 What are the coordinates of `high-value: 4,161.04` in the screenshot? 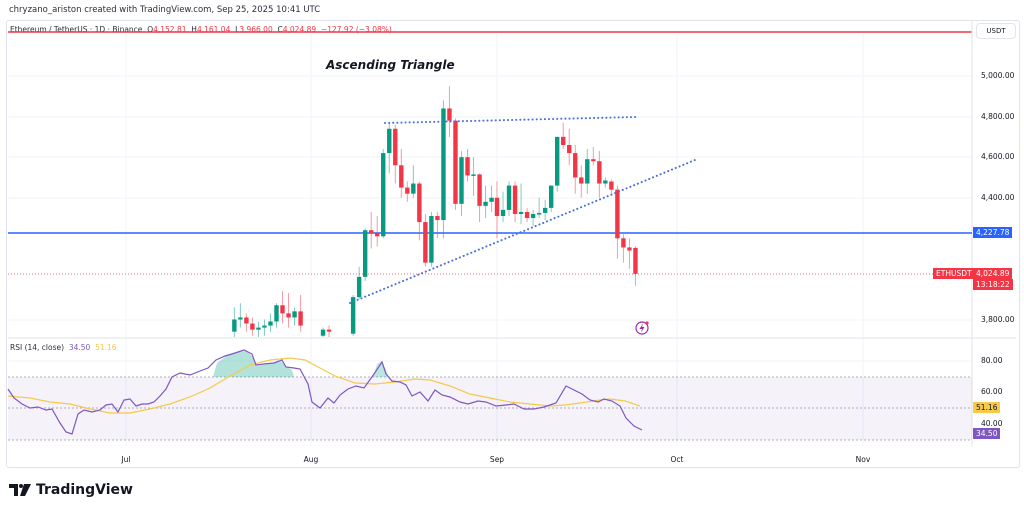 It's located at (213, 29).